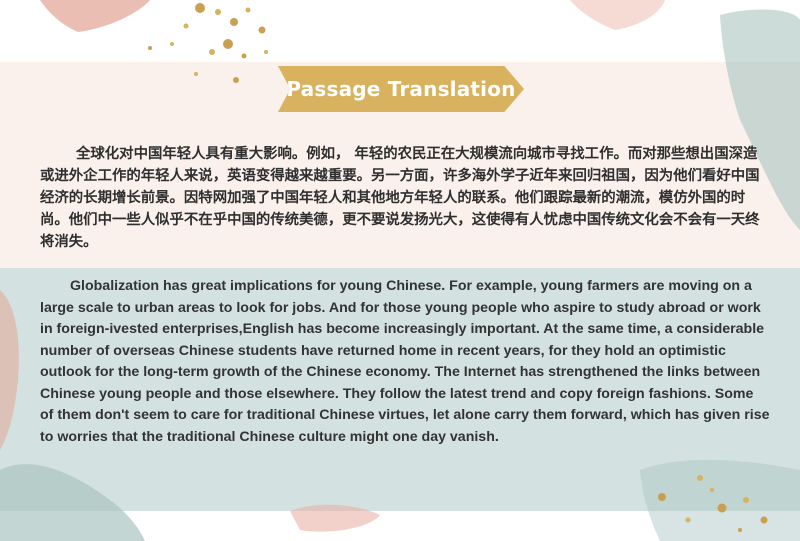  Describe the element at coordinates (72, 502) in the screenshot. I see `teal-brush-bottom-left` at that location.